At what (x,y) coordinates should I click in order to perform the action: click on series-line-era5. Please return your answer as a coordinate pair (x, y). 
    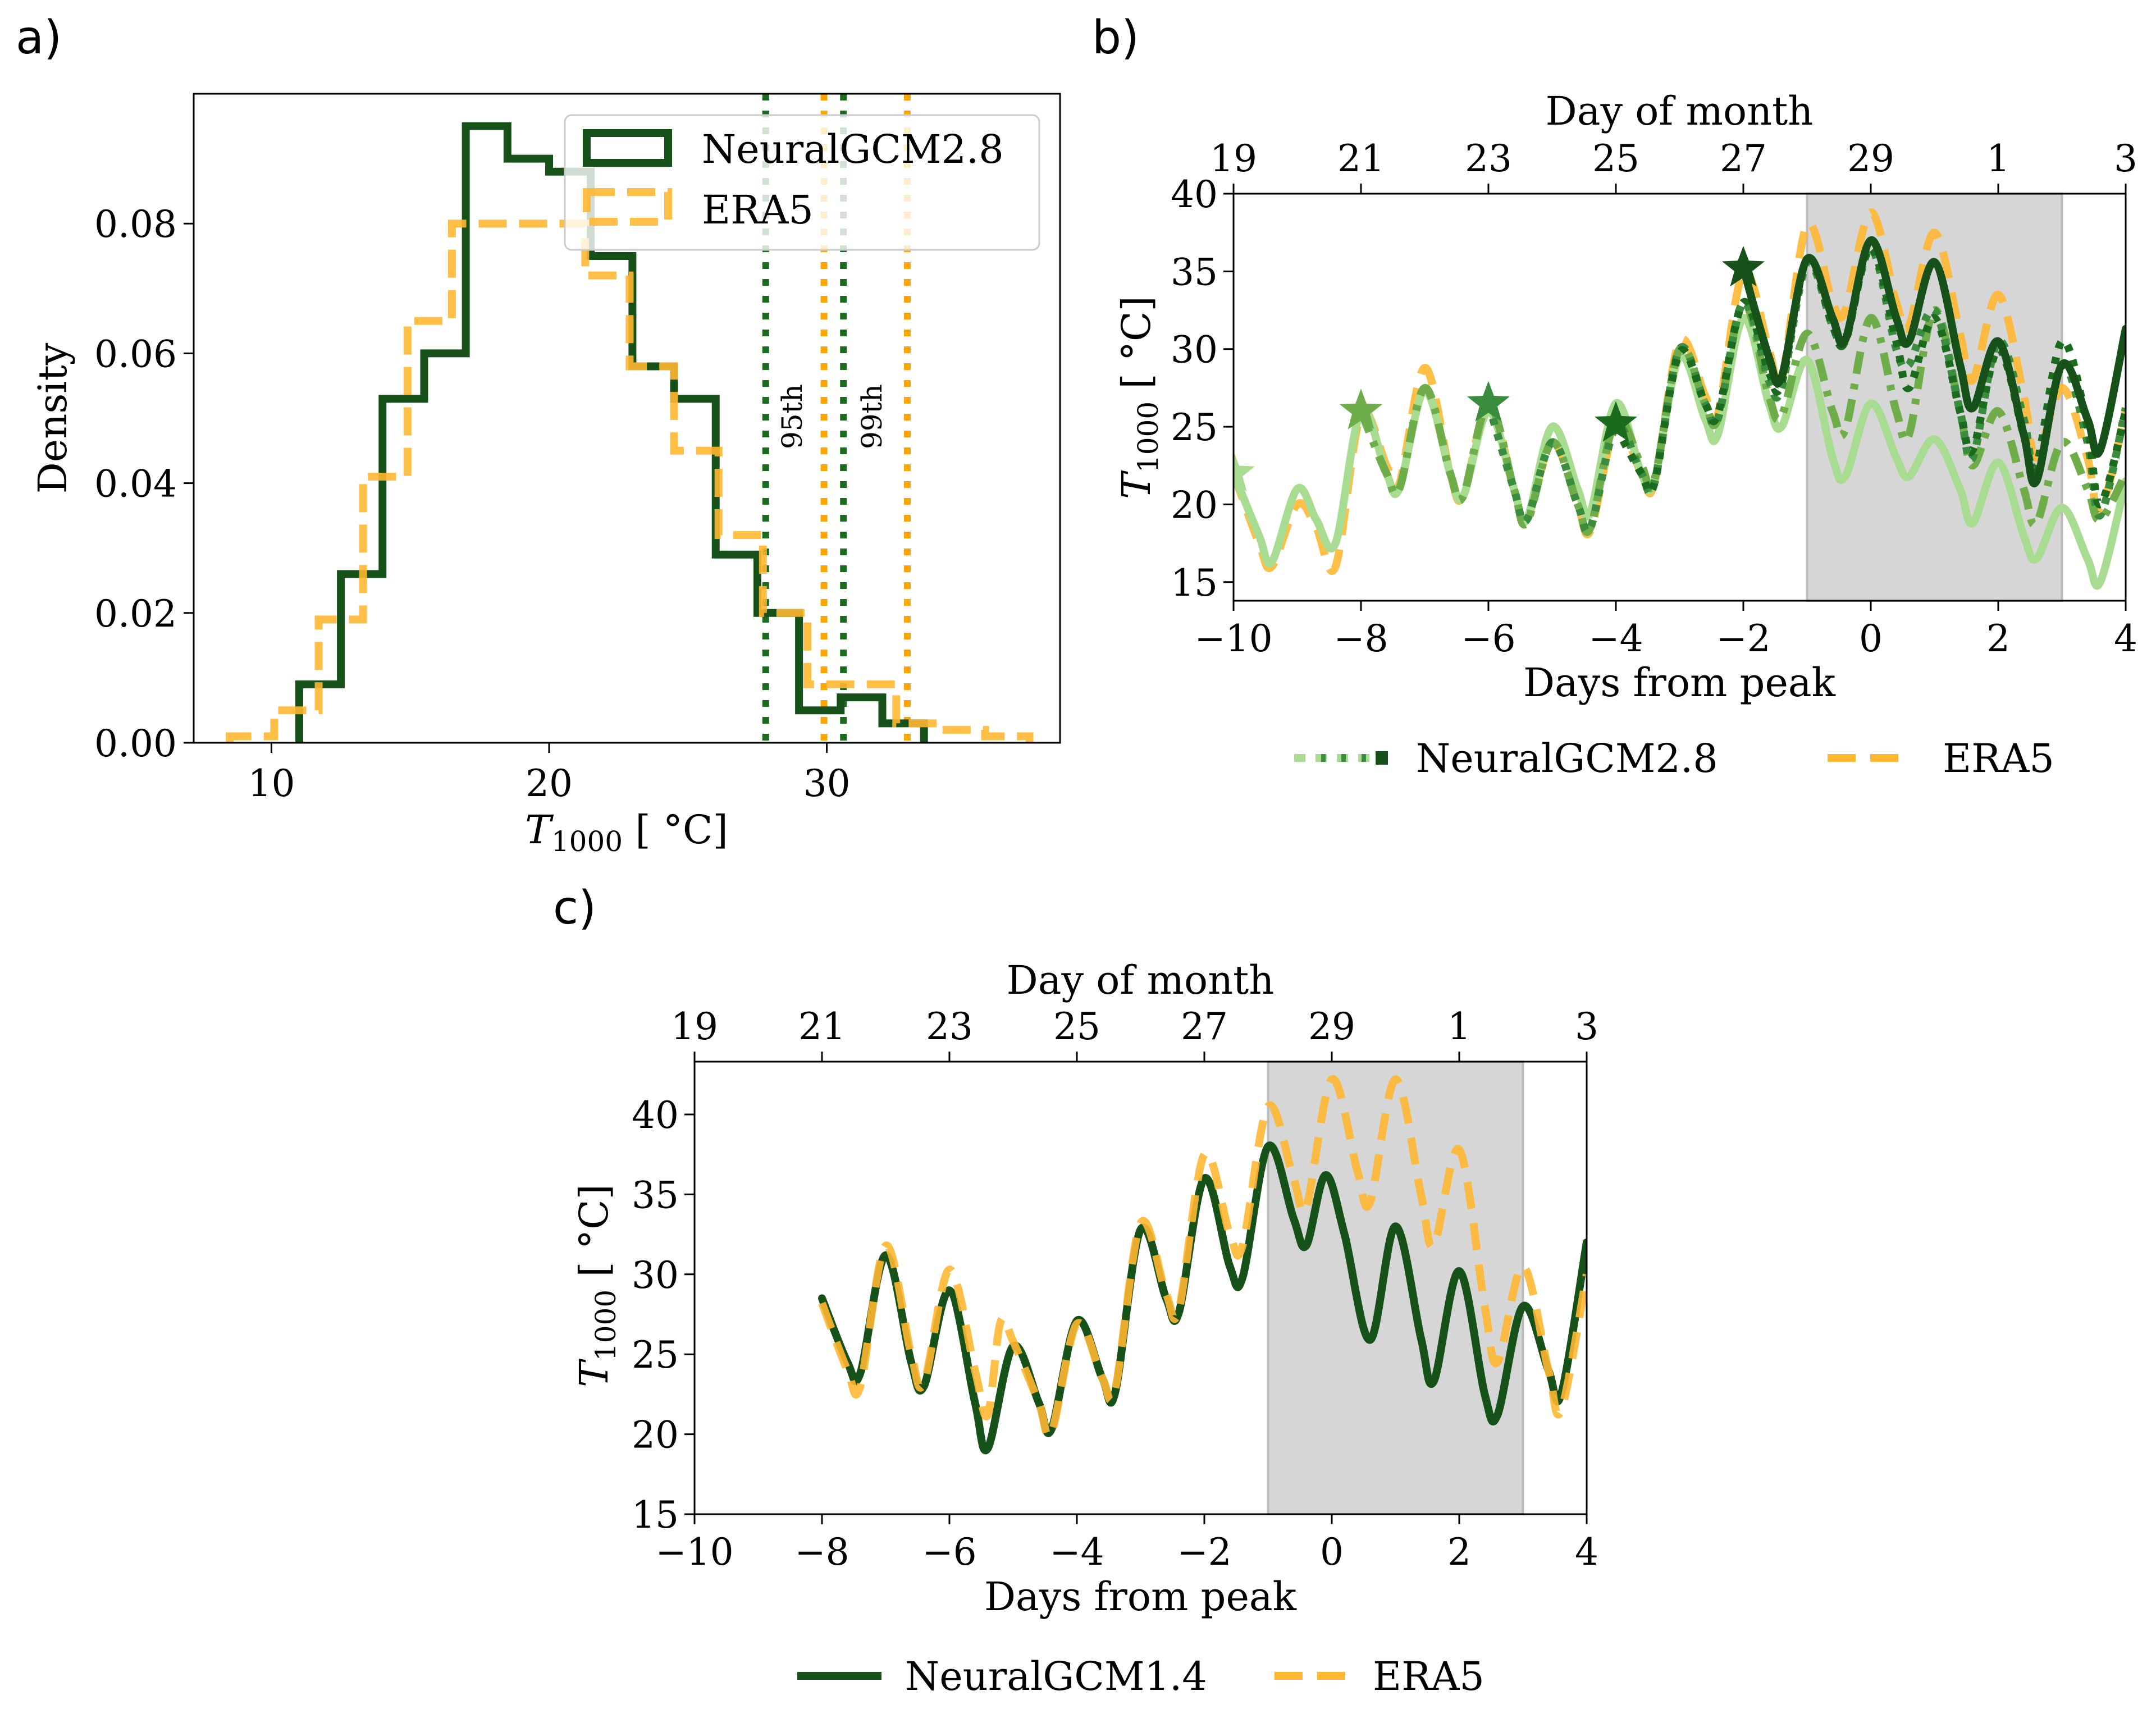
    Looking at the image, I should click on (1202, 1257).